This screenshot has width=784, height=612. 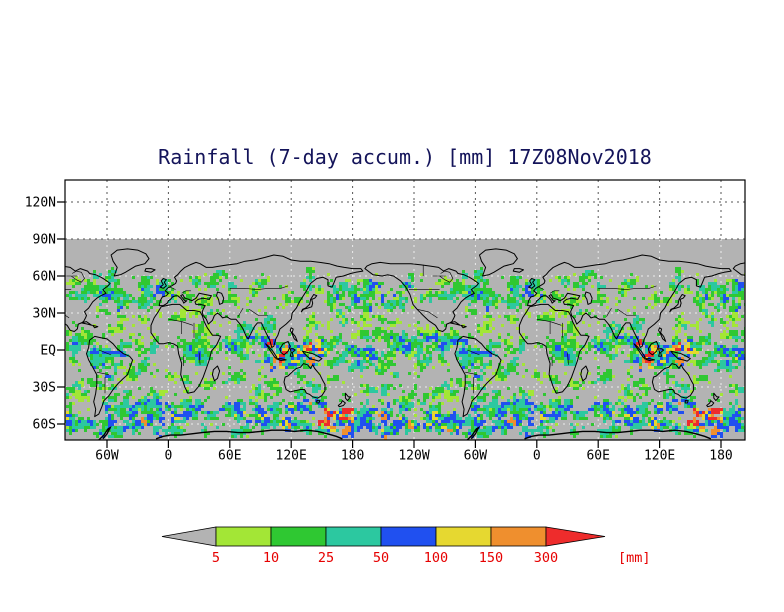 I want to click on colorbar-left-arrow, so click(x=189, y=536).